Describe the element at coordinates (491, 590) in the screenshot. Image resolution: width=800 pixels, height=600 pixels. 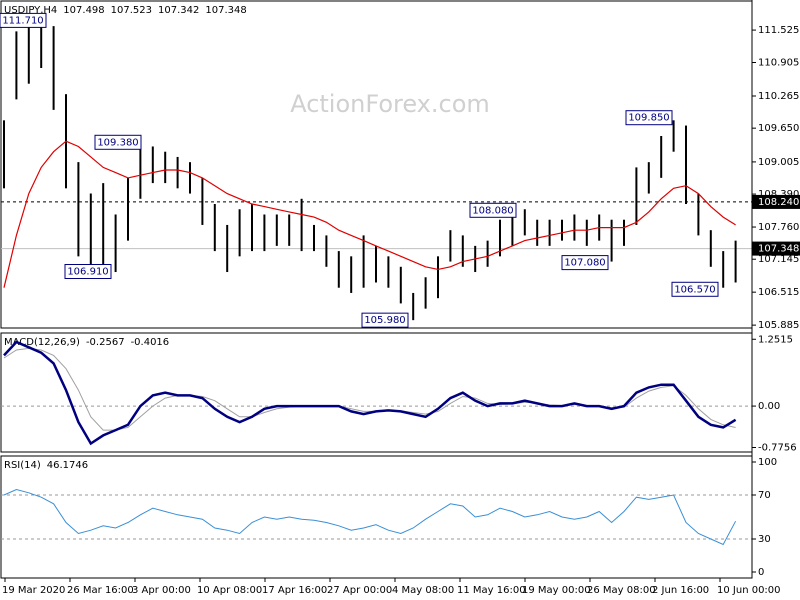
I see `x-tick-label: 11 May 16:00` at that location.